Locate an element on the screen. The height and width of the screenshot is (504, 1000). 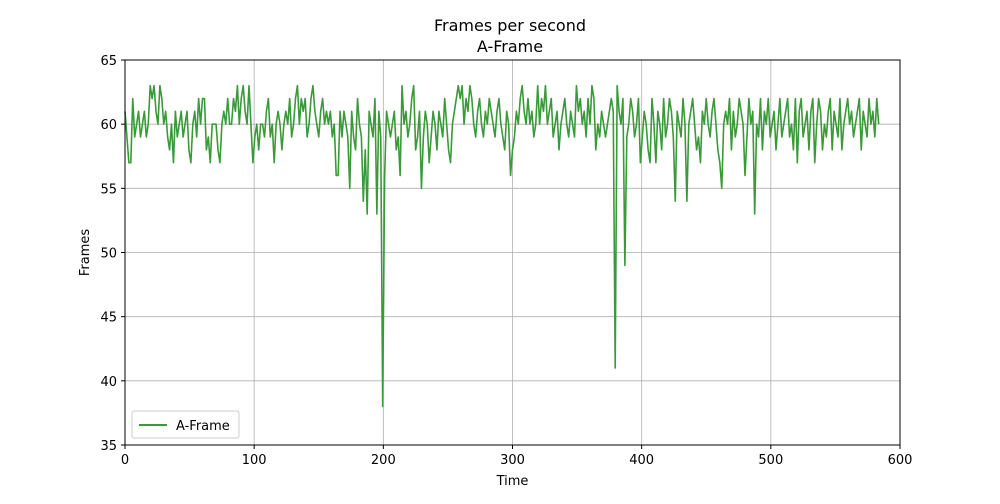
y-tick-label: 65 is located at coordinates (108, 61).